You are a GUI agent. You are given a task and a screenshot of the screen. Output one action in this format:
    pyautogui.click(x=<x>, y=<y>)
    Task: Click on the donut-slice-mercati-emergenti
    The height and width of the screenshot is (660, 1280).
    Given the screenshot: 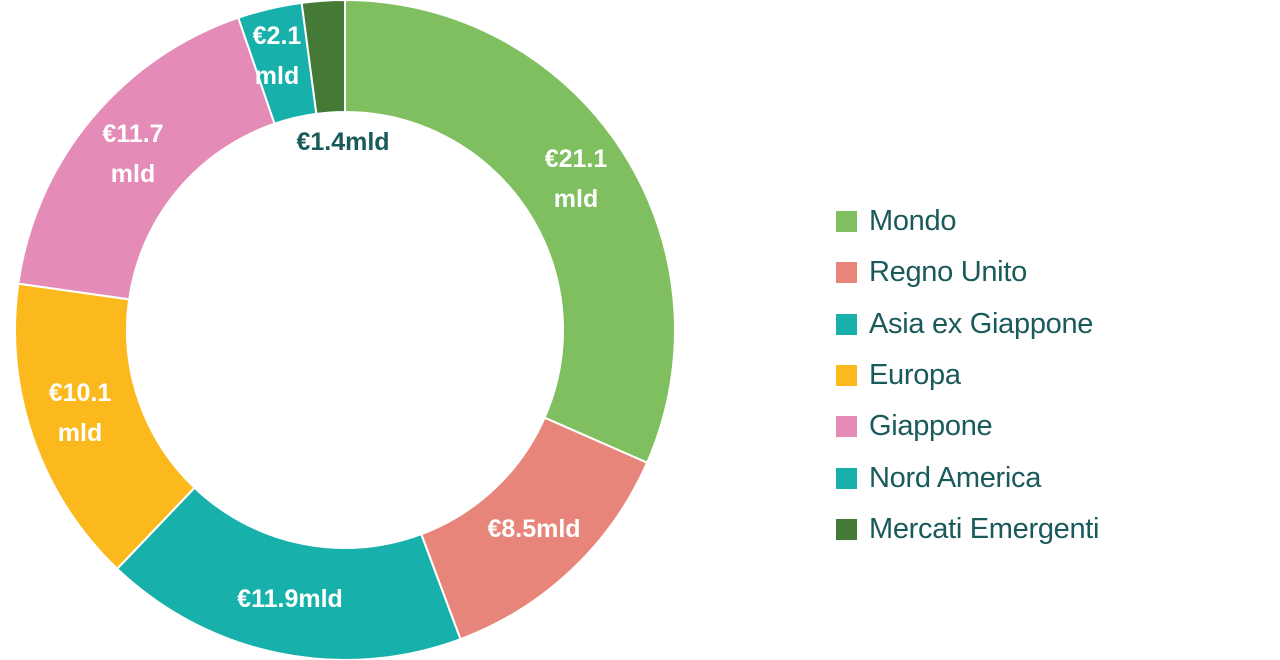 What is the action you would take?
    pyautogui.click(x=323, y=58)
    